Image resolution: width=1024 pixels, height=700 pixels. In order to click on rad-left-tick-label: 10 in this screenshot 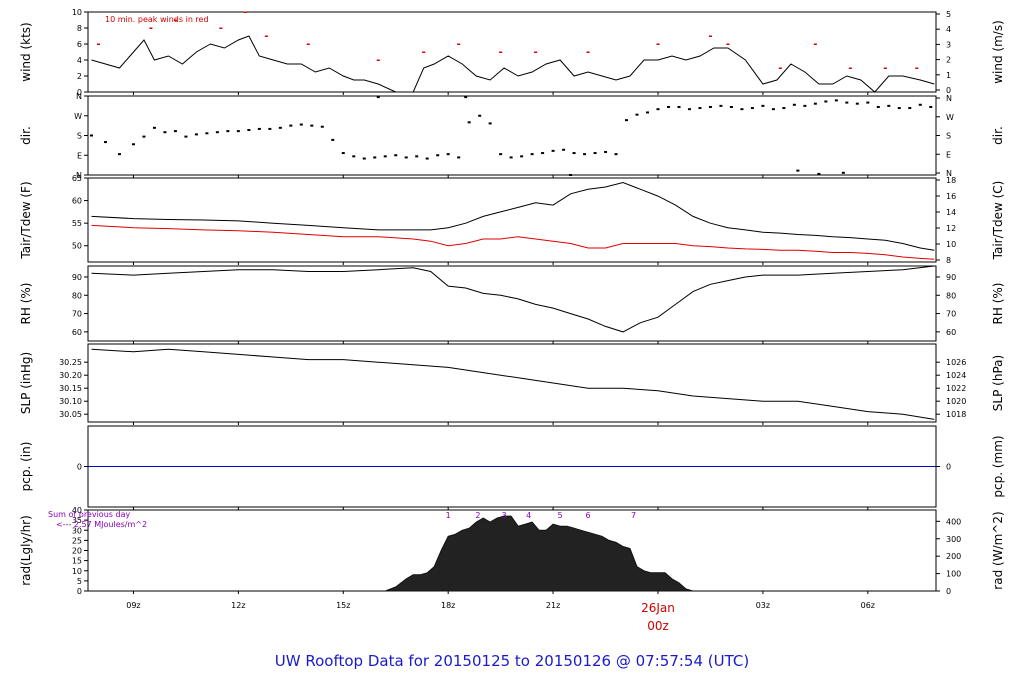, I will do `click(77, 571)`.